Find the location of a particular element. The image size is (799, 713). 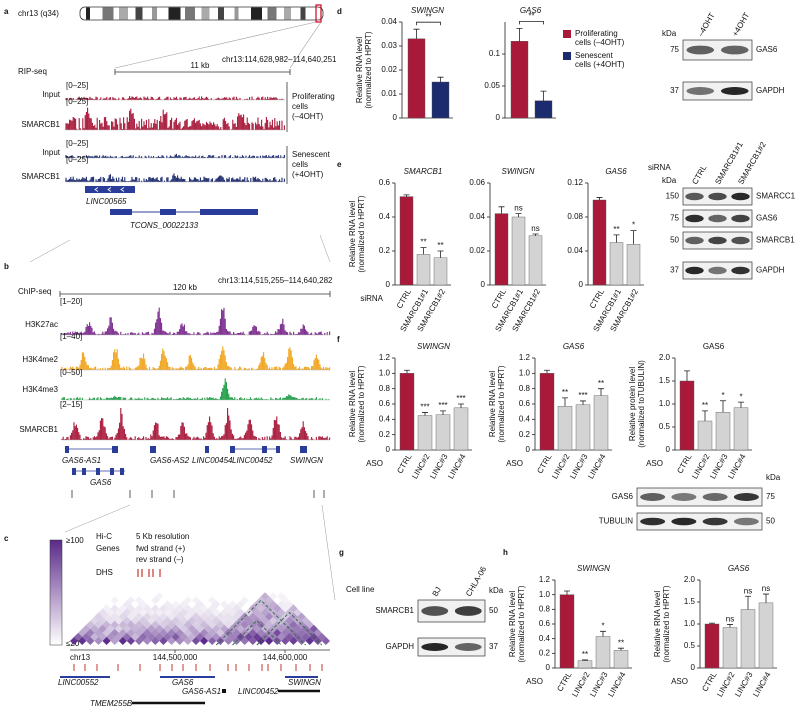

blot-marker: 75 is located at coordinates (674, 218).